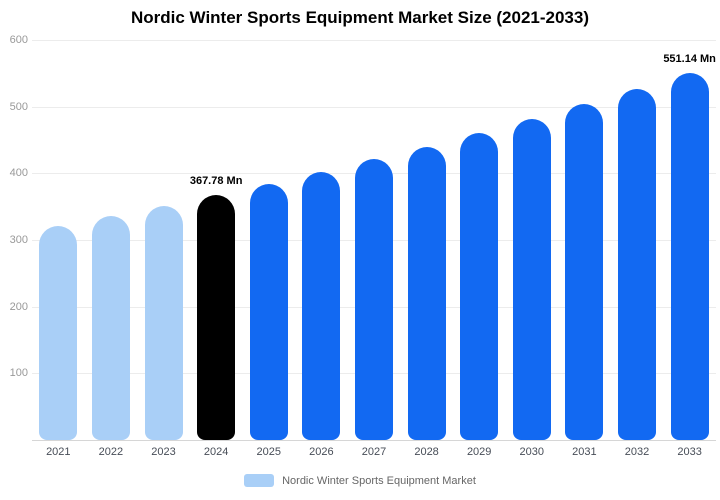 This screenshot has height=500, width=720. I want to click on x-tick-label-2027: 2027, so click(374, 452).